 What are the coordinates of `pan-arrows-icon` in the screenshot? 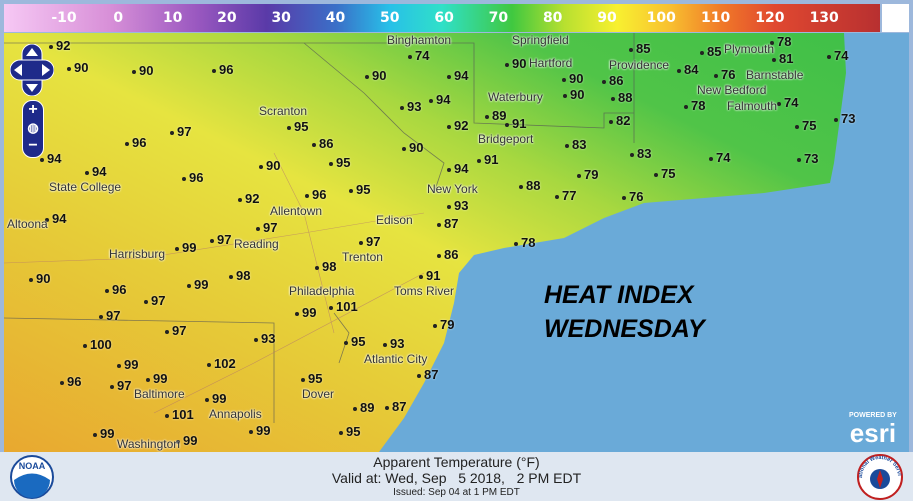 It's located at (32, 70).